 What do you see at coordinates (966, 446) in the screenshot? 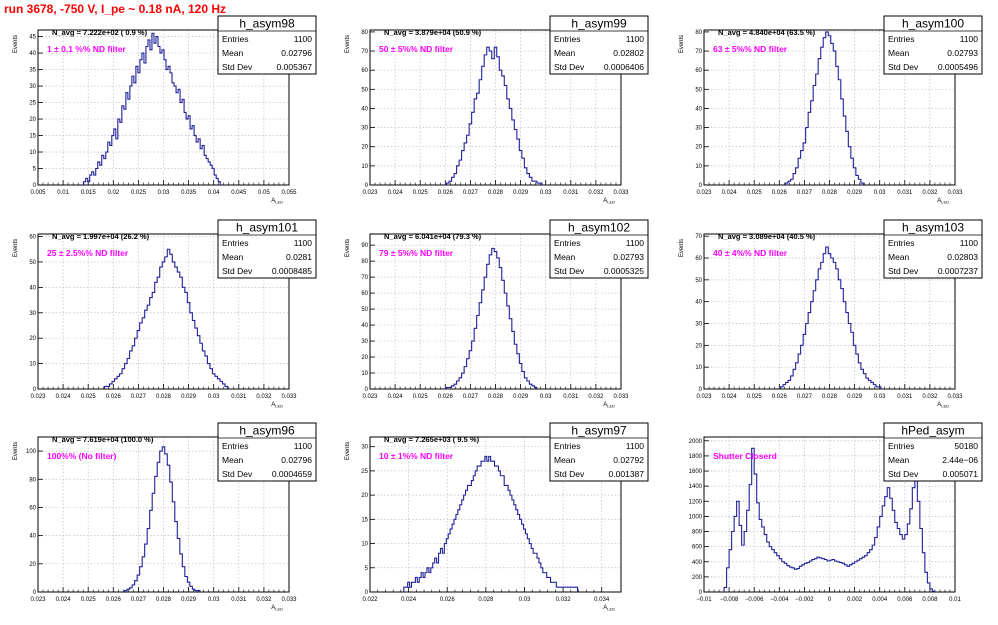
I see `stats-value: 50180` at bounding box center [966, 446].